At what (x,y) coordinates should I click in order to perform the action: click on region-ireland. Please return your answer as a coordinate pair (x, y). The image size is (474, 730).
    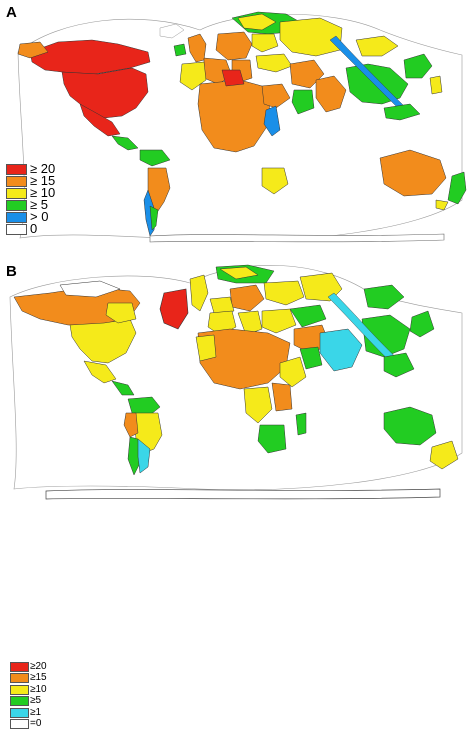
    Looking at the image, I should click on (174, 309).